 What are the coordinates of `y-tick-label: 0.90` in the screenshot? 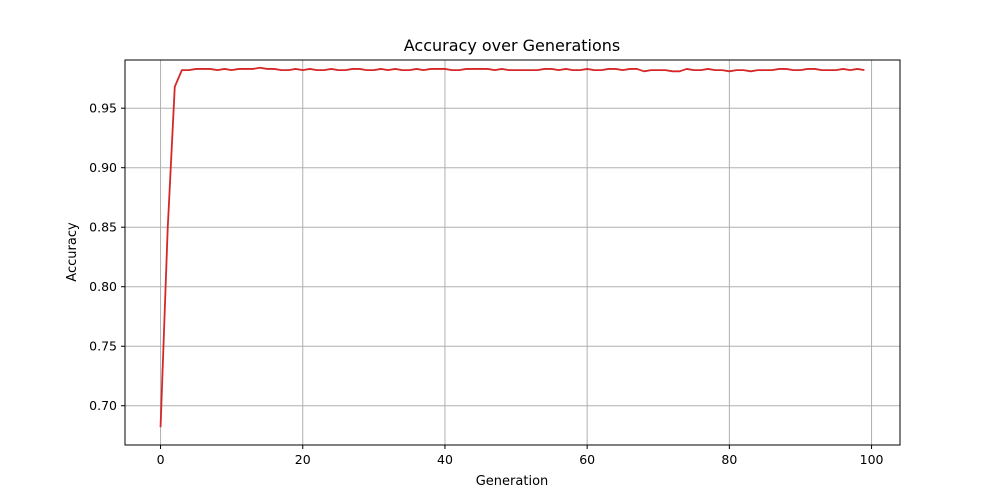 It's located at (103, 167).